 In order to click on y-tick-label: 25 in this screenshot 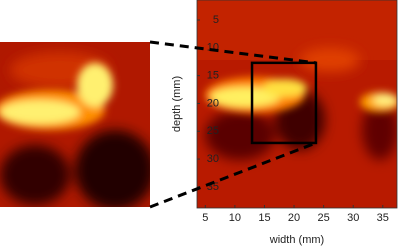, I will do `click(213, 131)`.